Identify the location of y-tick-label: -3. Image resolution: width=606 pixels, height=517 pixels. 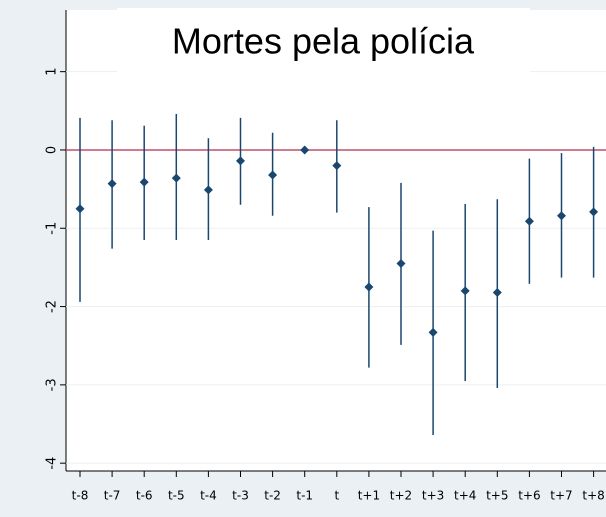
(52, 384).